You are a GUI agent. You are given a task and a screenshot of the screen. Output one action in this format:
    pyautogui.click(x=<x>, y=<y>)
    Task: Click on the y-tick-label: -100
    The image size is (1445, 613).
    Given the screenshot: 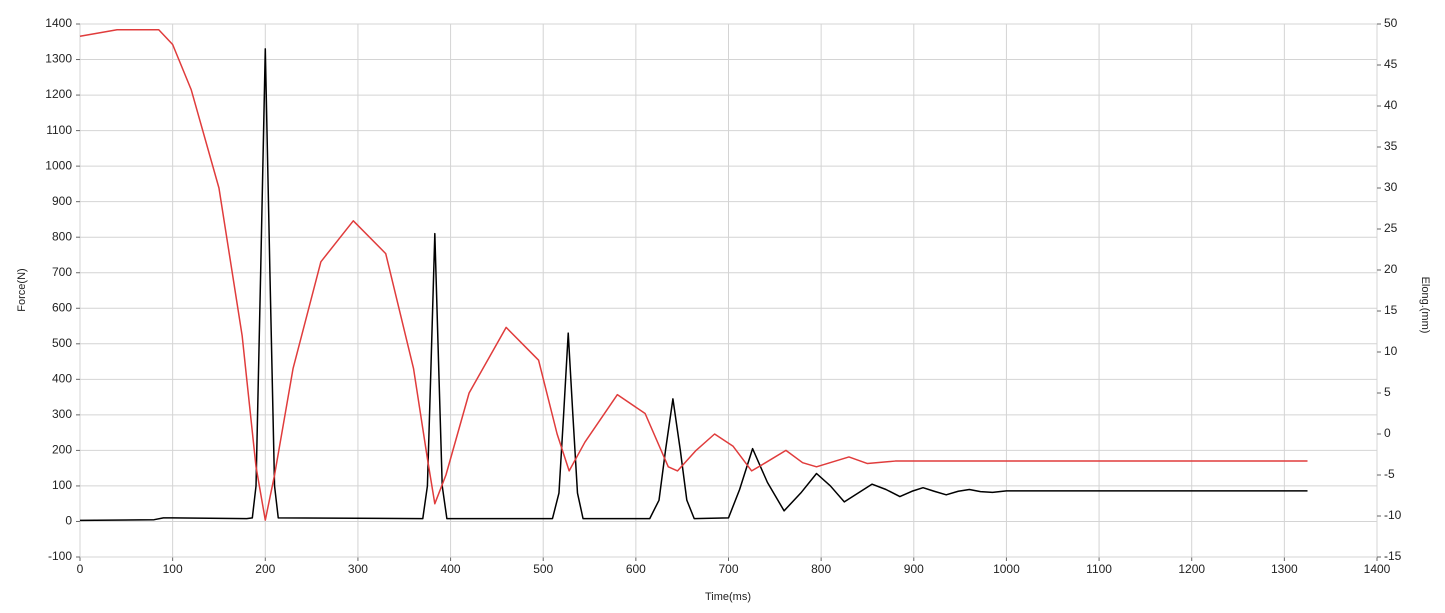 What is the action you would take?
    pyautogui.click(x=60, y=556)
    